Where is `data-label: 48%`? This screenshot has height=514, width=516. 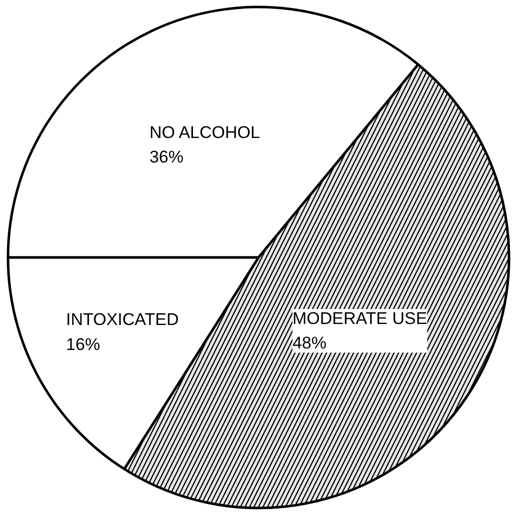 data-label: 48% is located at coordinates (309, 343).